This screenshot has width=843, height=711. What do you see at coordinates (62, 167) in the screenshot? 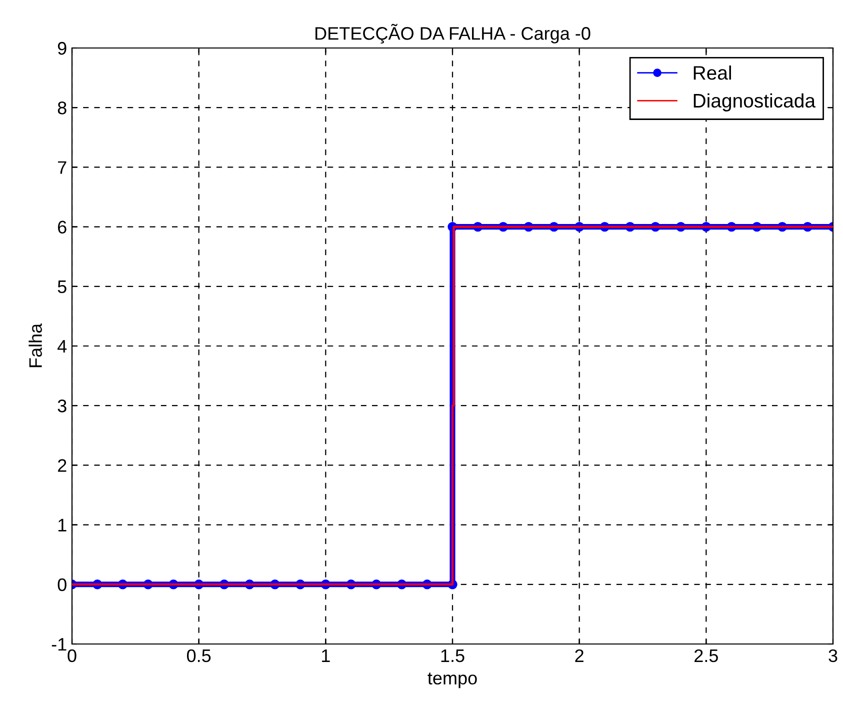
I see `y-tick-label: 7` at bounding box center [62, 167].